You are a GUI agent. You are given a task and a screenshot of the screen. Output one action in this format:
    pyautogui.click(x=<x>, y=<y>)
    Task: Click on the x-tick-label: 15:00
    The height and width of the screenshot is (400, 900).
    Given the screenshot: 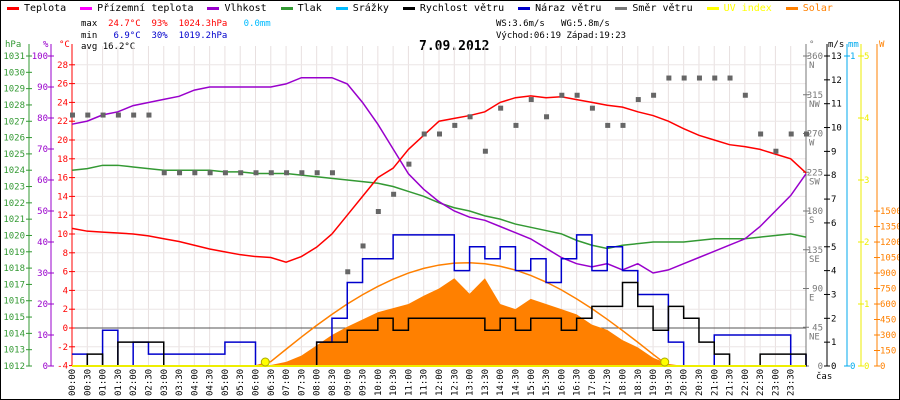 What is the action you would take?
    pyautogui.click(x=532, y=382)
    